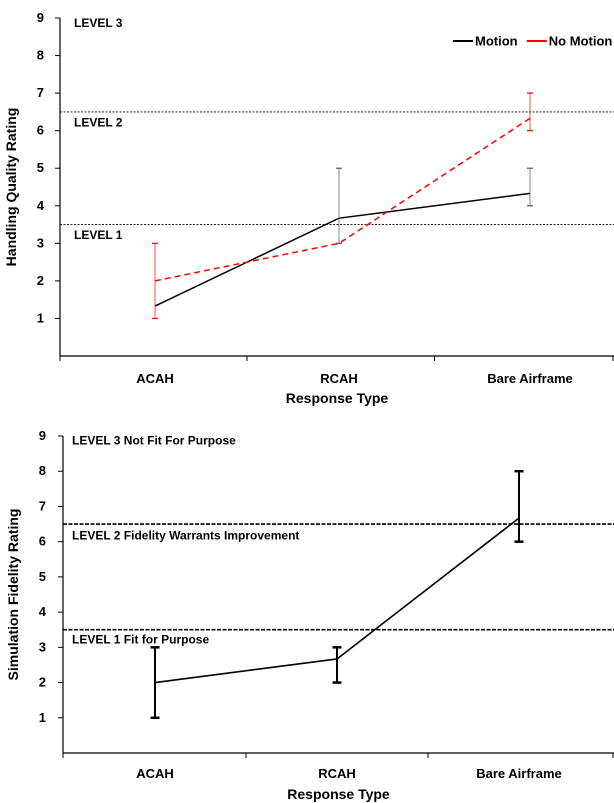 The height and width of the screenshot is (803, 614). I want to click on y-axis-title: Handling Quality Rating, so click(11, 187).